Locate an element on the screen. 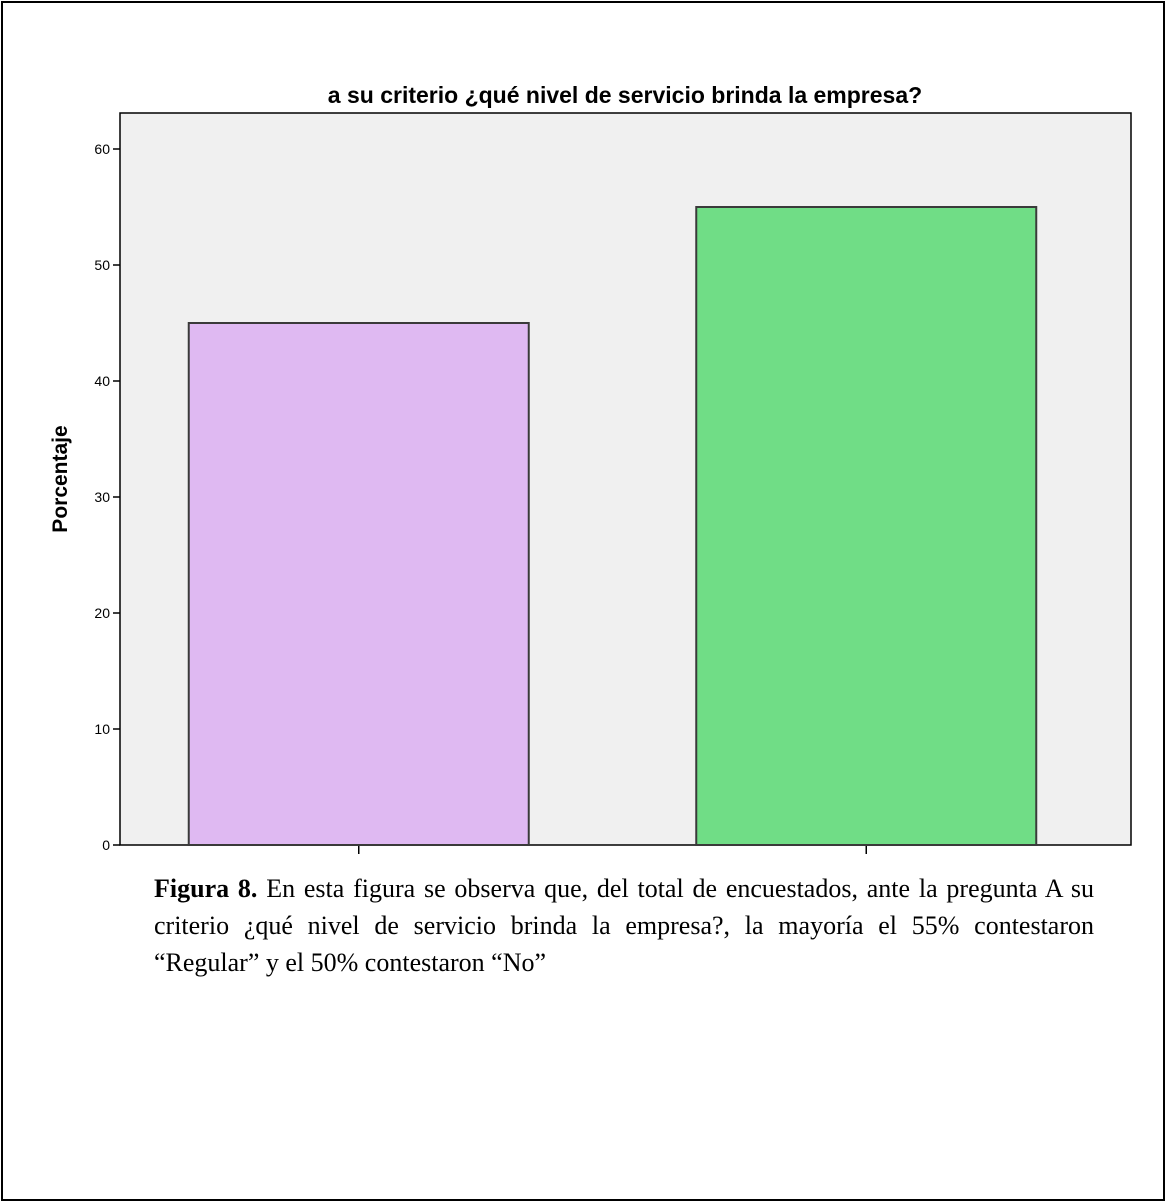  y-tick-label: 0 is located at coordinates (106, 845).